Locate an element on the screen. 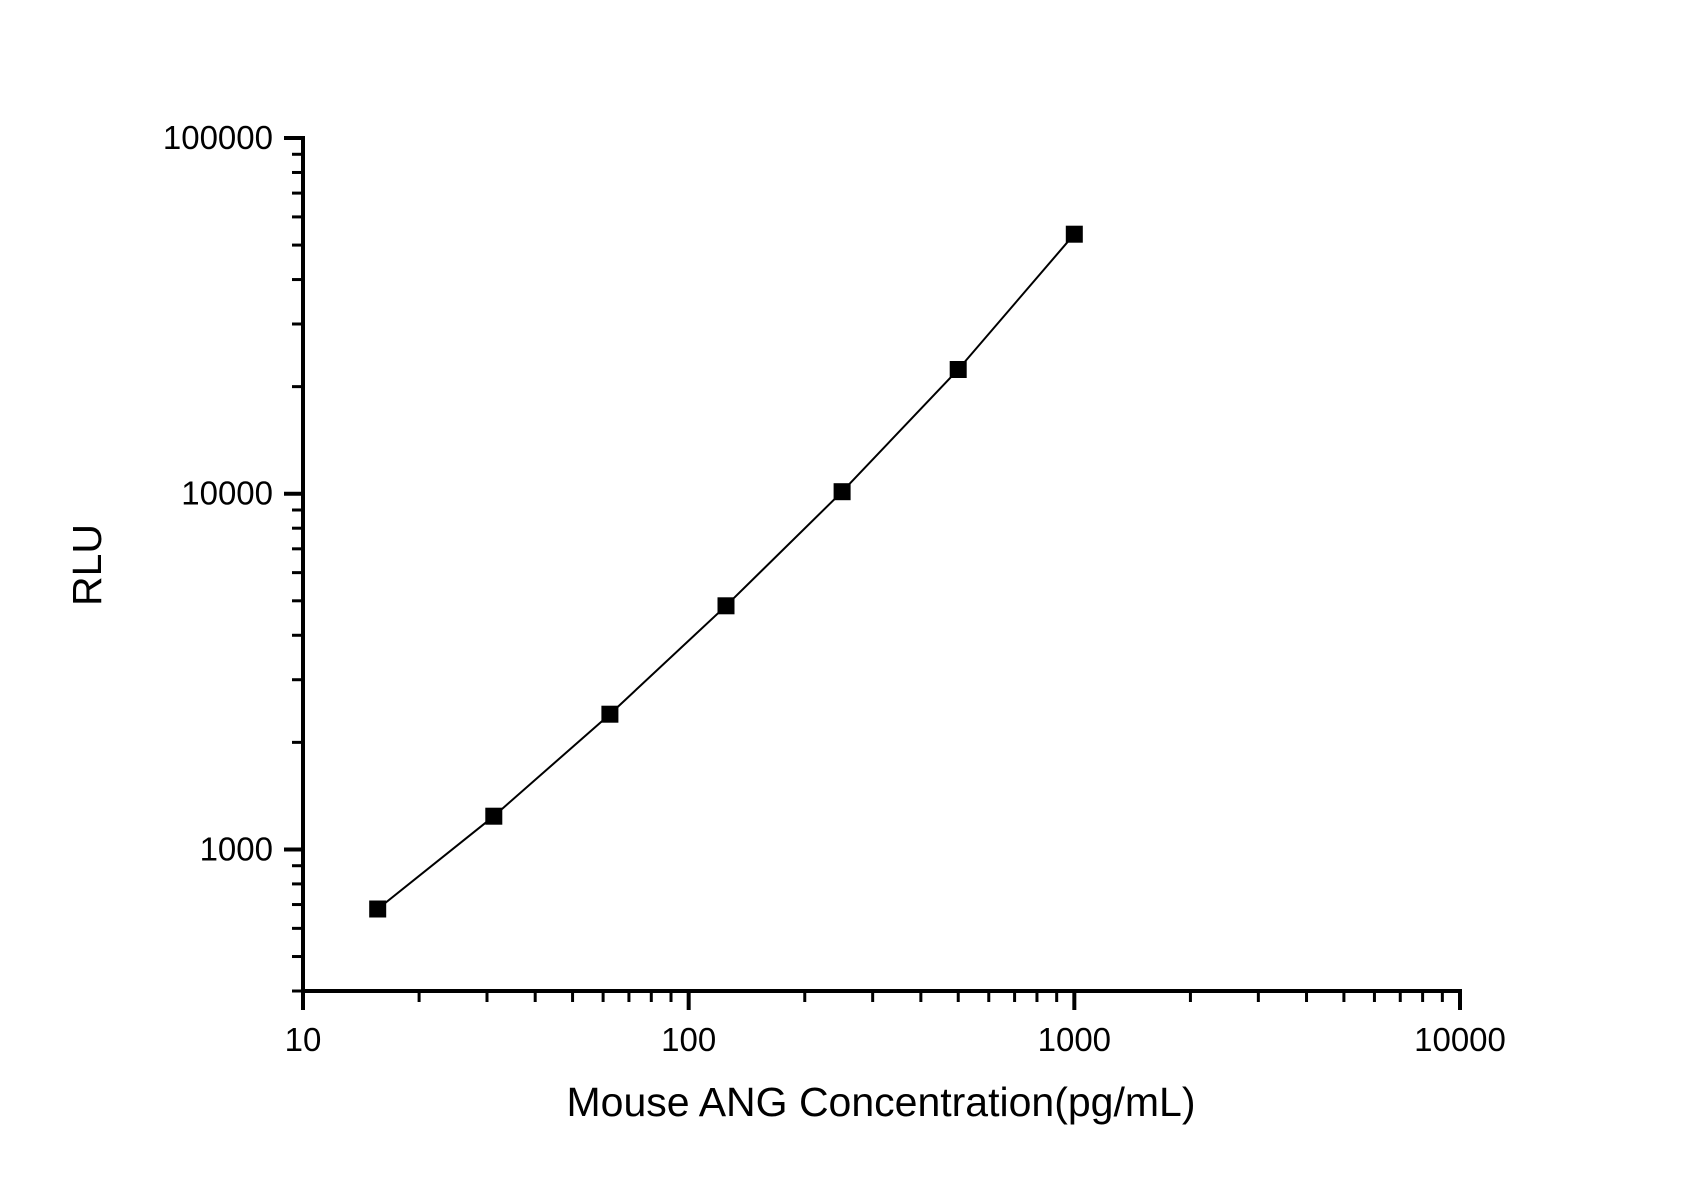  y-tick-label: 100000 is located at coordinates (218, 137).